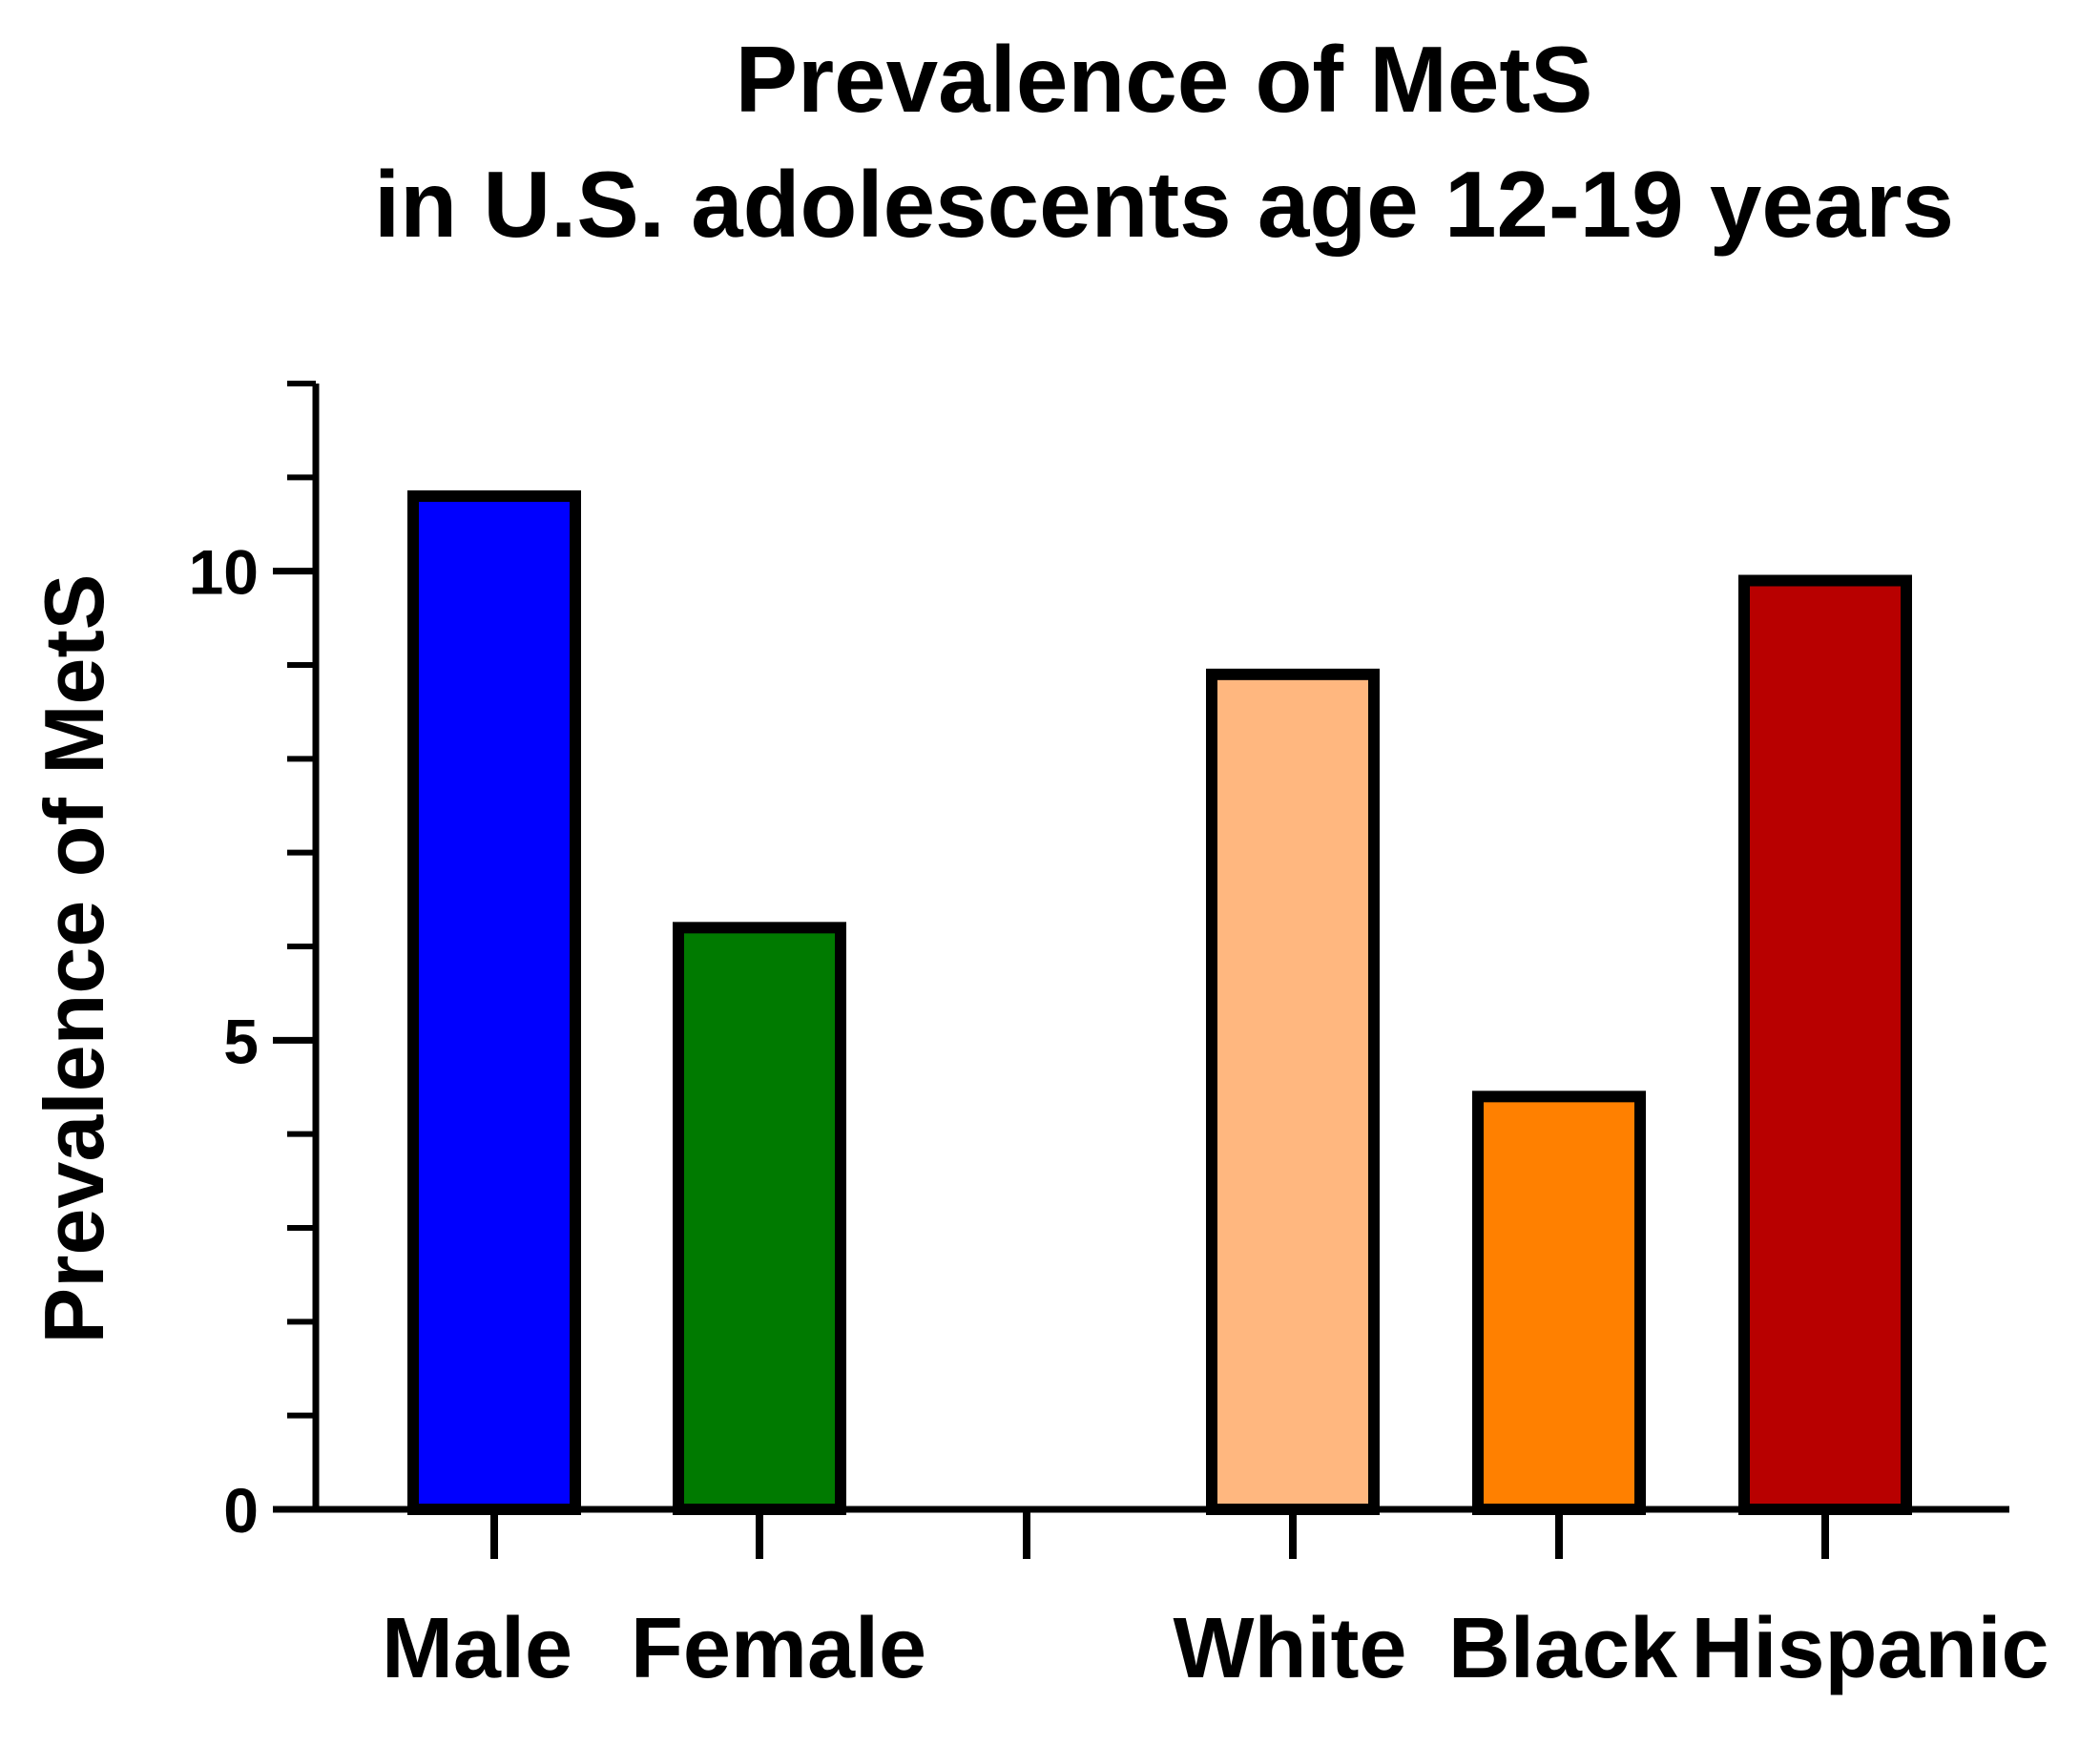 The image size is (2100, 1745). What do you see at coordinates (74, 959) in the screenshot?
I see `y-axis-label: Prevalence of MetS` at bounding box center [74, 959].